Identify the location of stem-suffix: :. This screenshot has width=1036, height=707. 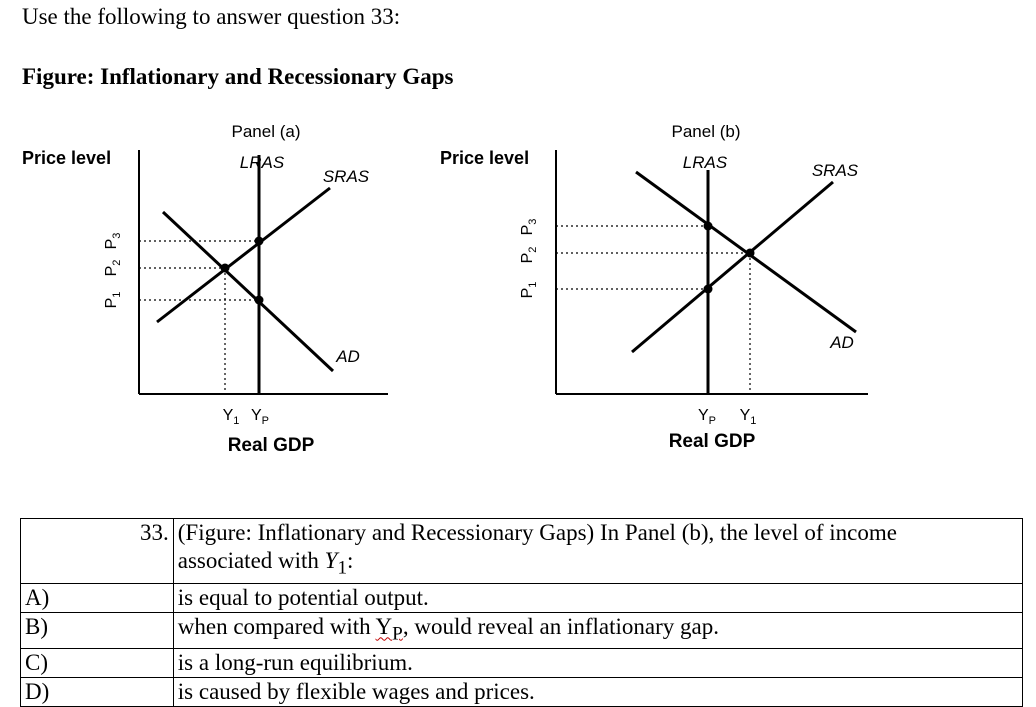
(350, 560).